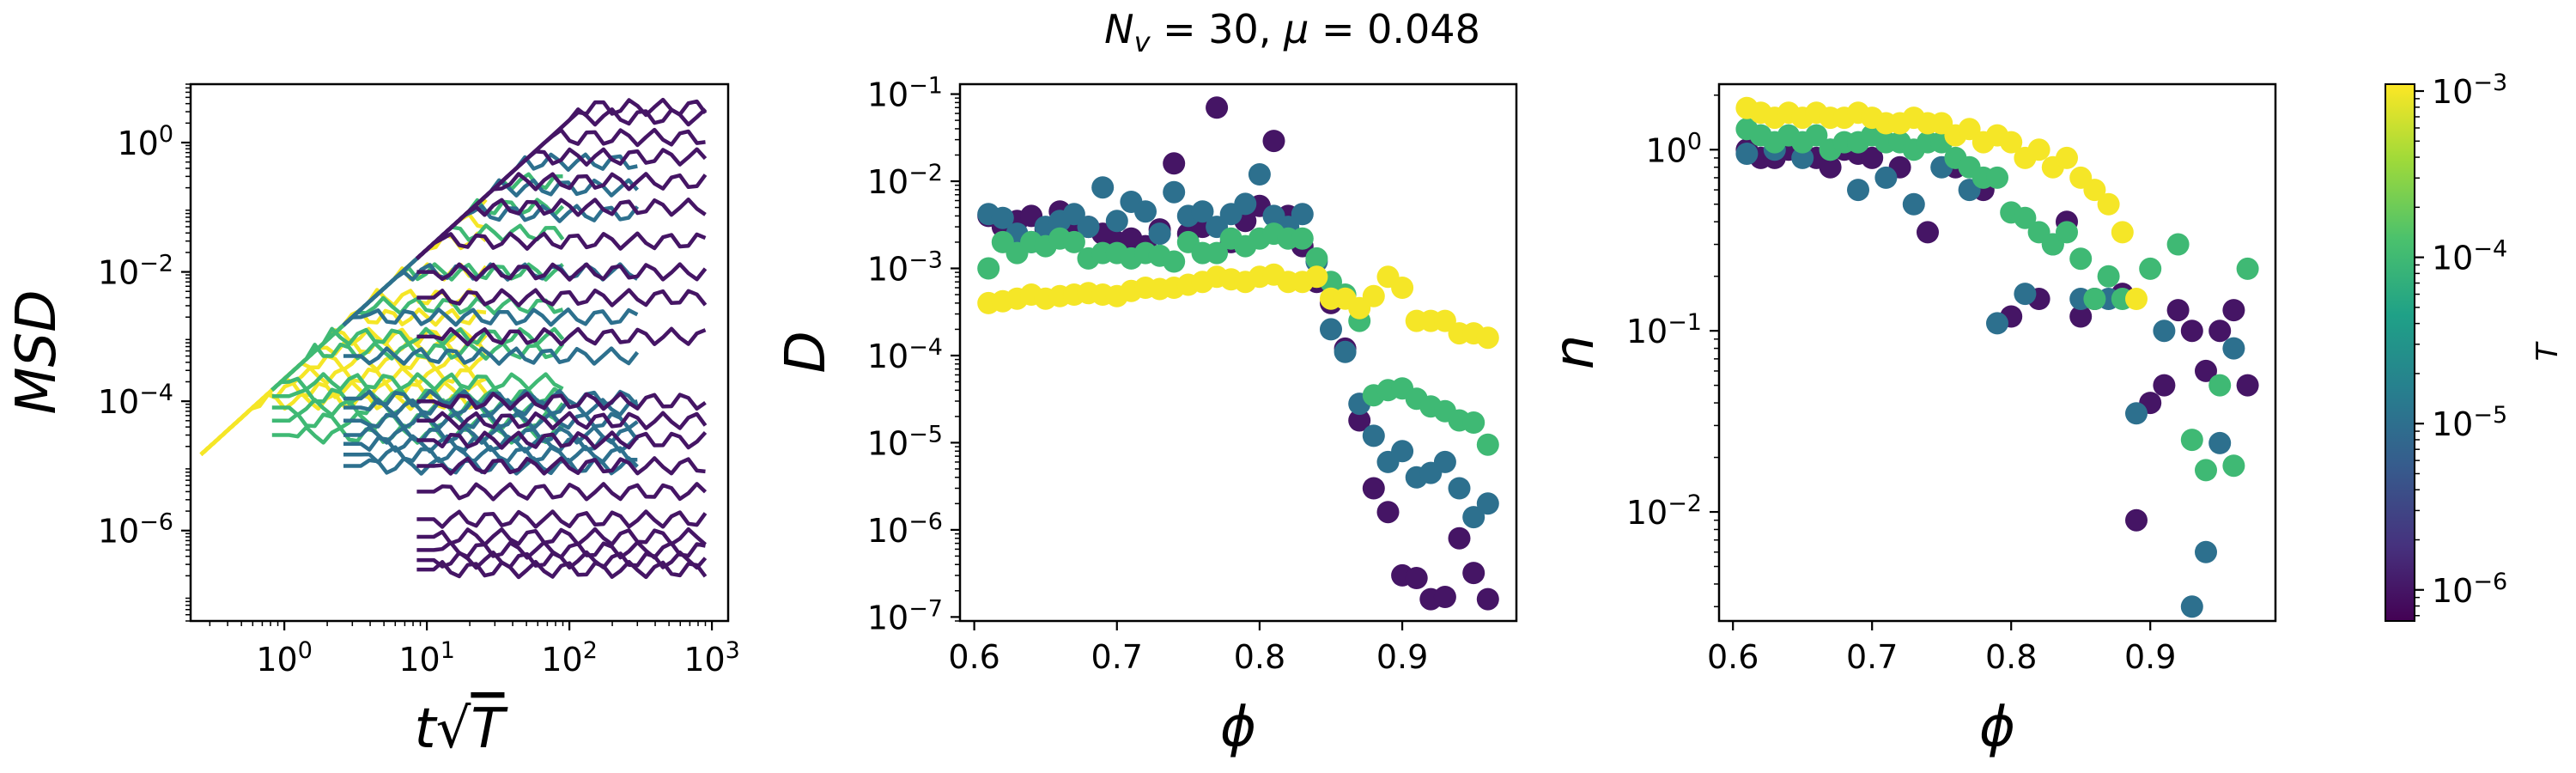 Image resolution: width=2576 pixels, height=773 pixels. I want to click on exponent-points, so click(1997, 357).